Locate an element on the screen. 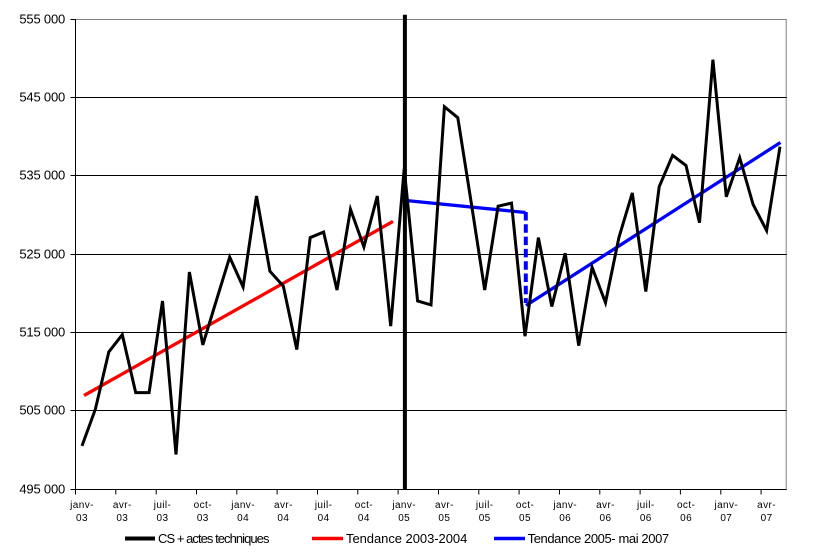 The height and width of the screenshot is (558, 819). svg-text: 505 000 is located at coordinates (42, 410).